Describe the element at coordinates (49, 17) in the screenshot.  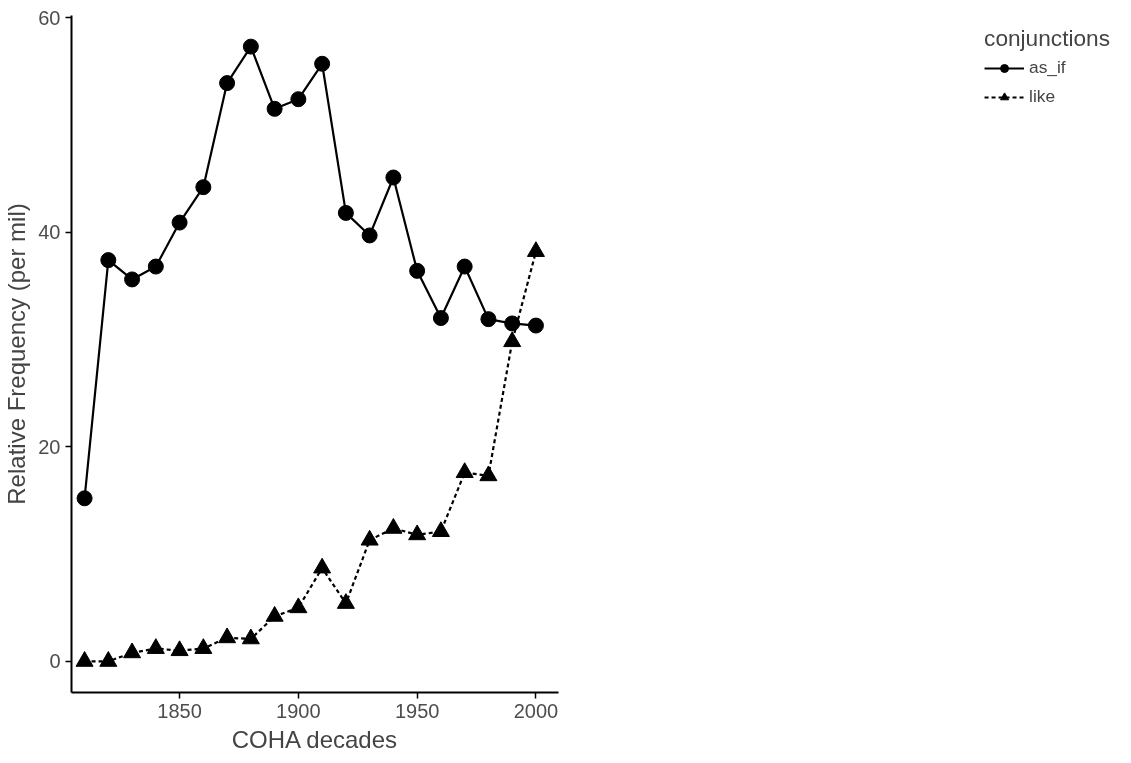
I see `y-tick-label: 60` at that location.